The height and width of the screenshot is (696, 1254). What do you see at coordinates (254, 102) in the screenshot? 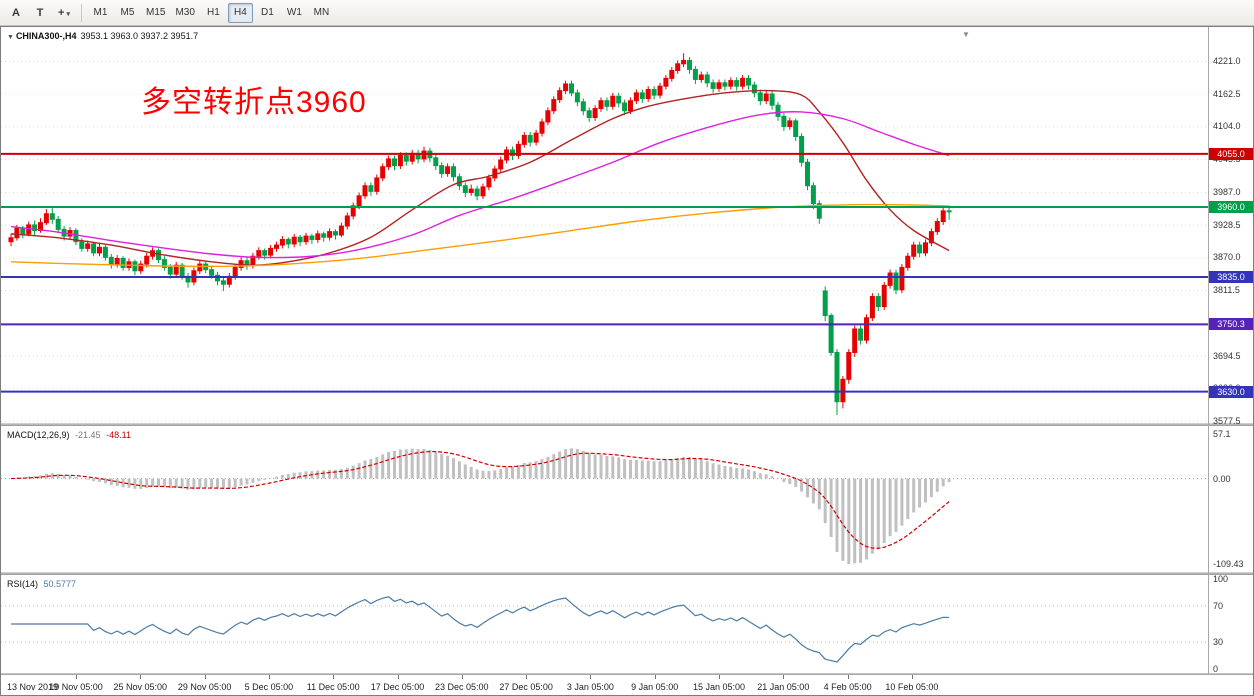
I see `annotation-text: 多空转折点3960` at bounding box center [254, 102].